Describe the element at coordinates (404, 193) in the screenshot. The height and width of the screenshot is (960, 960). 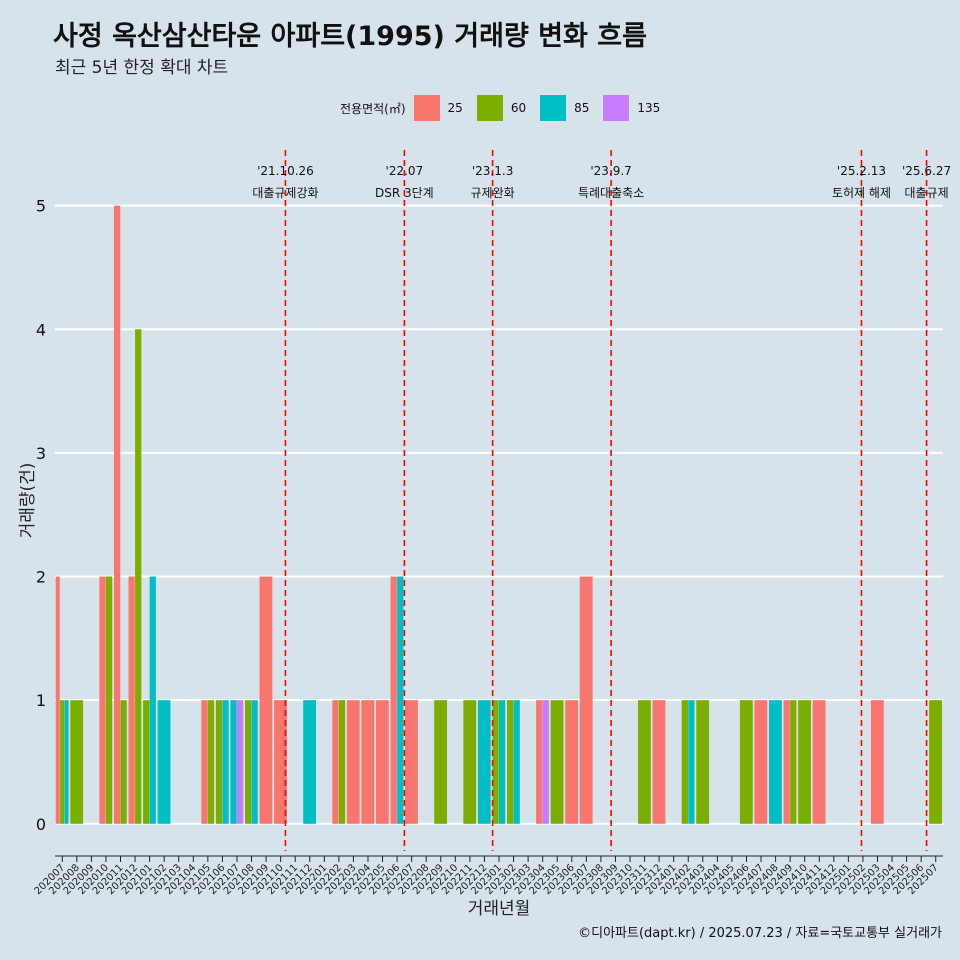
I see `event-label: DSR 3단계` at that location.